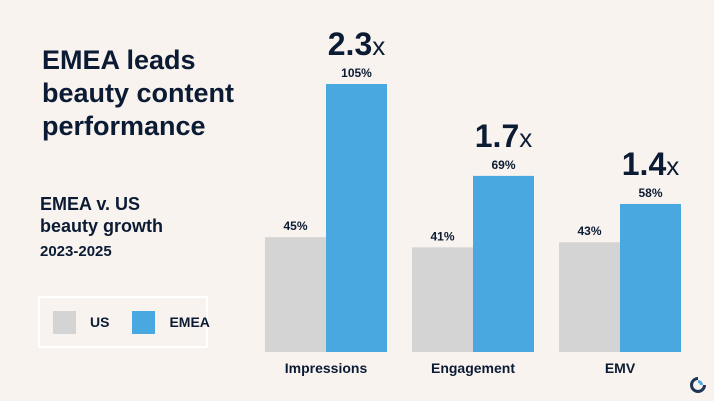  I want to click on data-label-emea-emv: 58%, so click(650, 193).